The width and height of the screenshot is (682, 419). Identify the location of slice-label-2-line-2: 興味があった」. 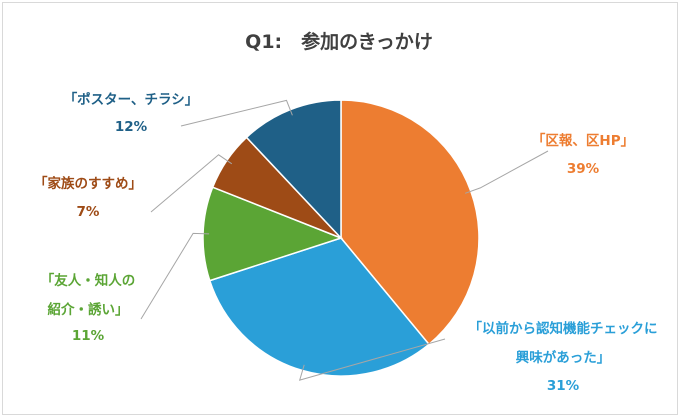
(563, 357).